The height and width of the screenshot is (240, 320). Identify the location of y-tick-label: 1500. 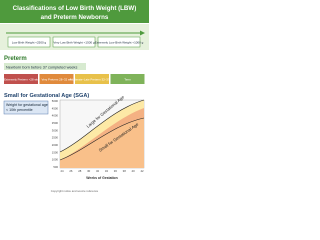
(55, 152).